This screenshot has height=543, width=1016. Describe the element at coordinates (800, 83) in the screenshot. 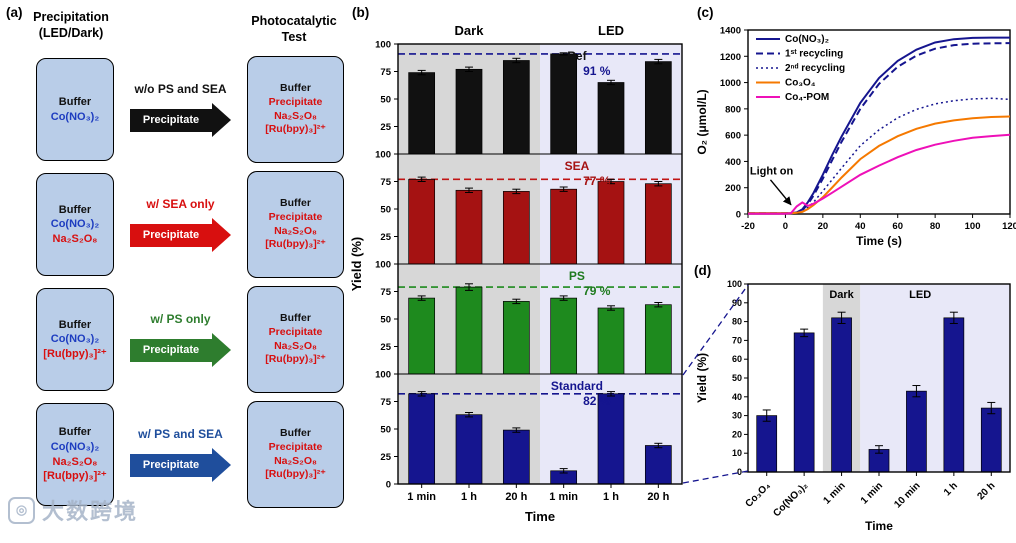

I see `legend-label: Co₃O₄` at that location.